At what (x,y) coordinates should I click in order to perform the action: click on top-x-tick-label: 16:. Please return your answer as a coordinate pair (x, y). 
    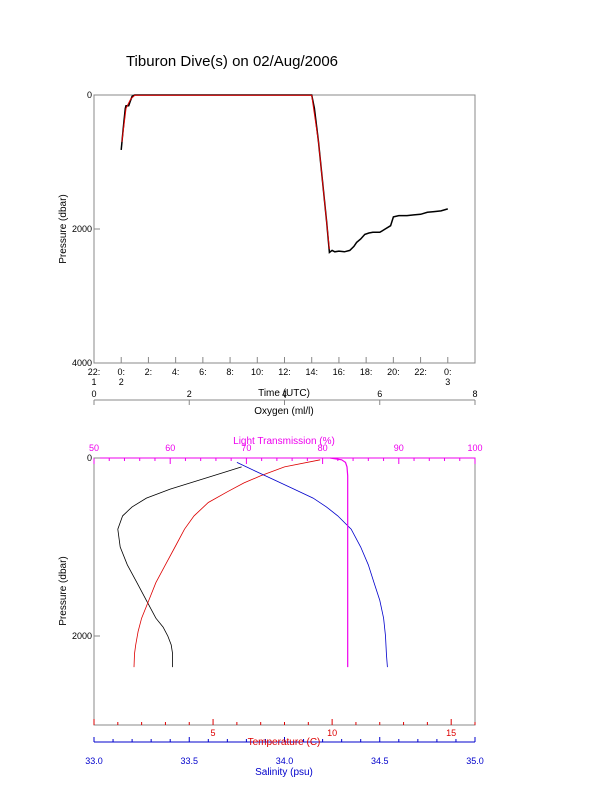
    Looking at the image, I should click on (339, 372).